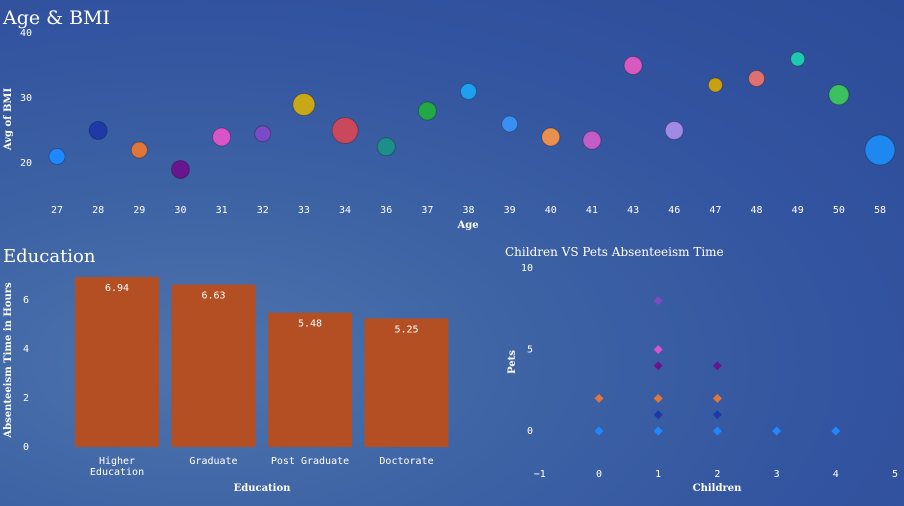  Describe the element at coordinates (26, 374) in the screenshot. I see `education-yticks: 0 2 4 6` at that location.